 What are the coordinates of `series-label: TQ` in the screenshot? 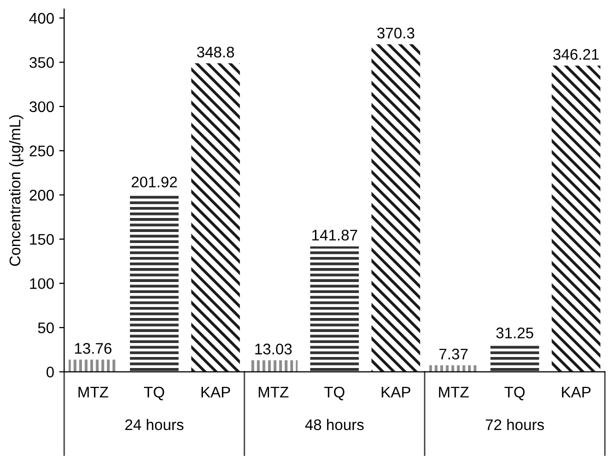 It's located at (154, 393).